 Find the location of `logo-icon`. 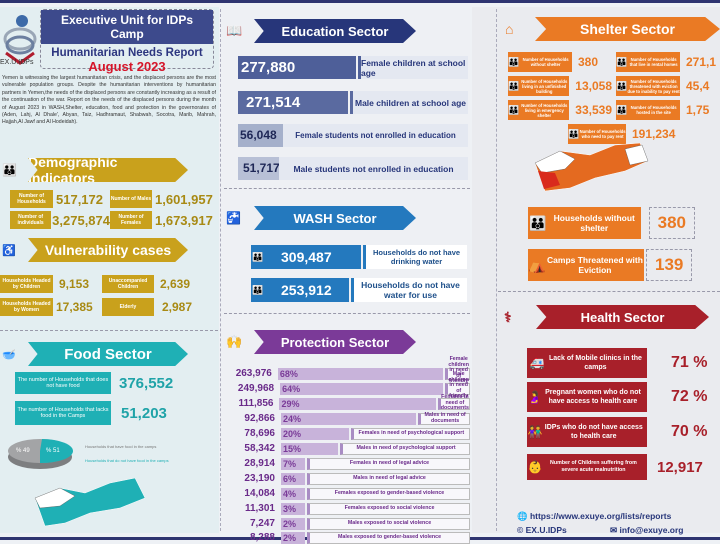

logo-icon is located at coordinates (20, 40).